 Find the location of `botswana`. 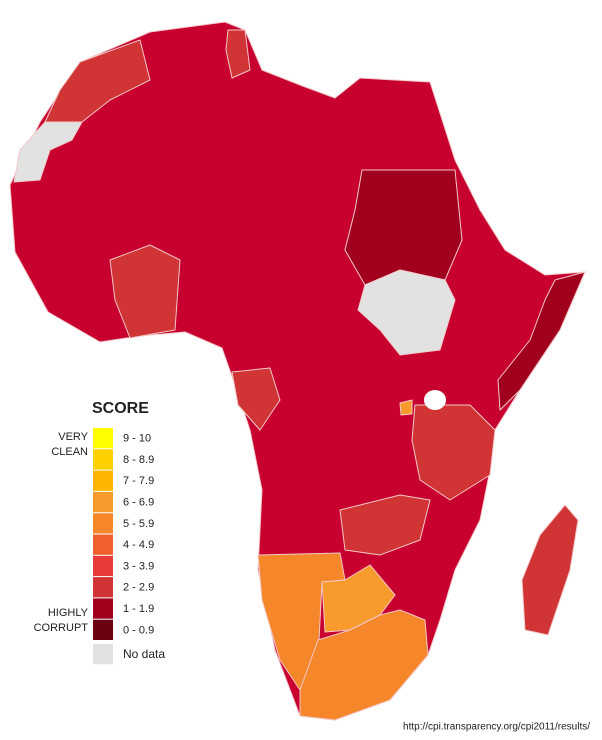

botswana is located at coordinates (358, 598).